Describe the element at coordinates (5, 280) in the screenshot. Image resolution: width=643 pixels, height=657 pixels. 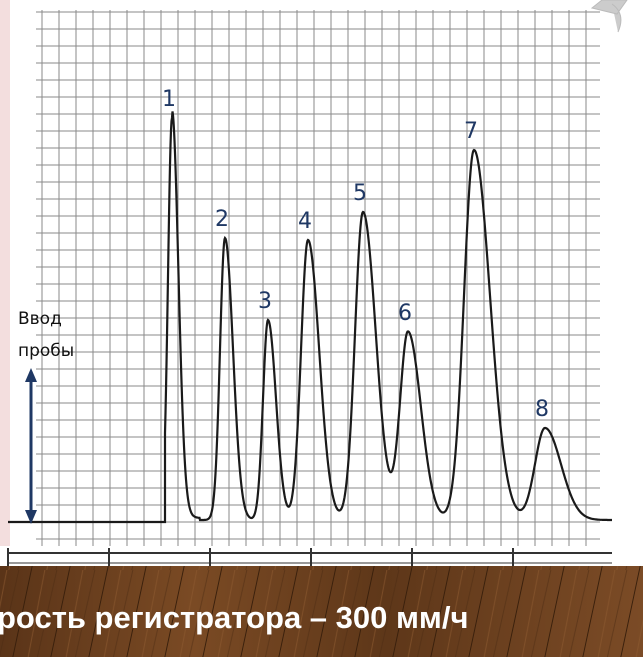
I see `left-strip` at that location.